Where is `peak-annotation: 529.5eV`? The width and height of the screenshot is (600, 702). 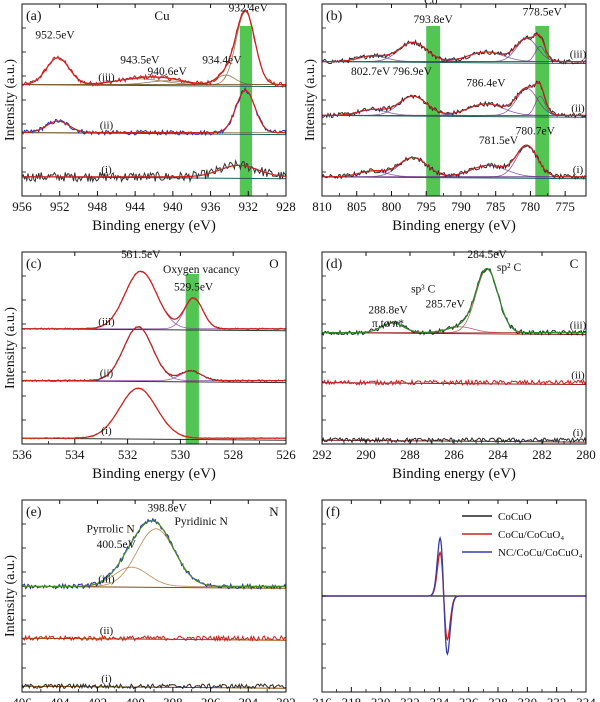 peak-annotation: 529.5eV is located at coordinates (194, 287).